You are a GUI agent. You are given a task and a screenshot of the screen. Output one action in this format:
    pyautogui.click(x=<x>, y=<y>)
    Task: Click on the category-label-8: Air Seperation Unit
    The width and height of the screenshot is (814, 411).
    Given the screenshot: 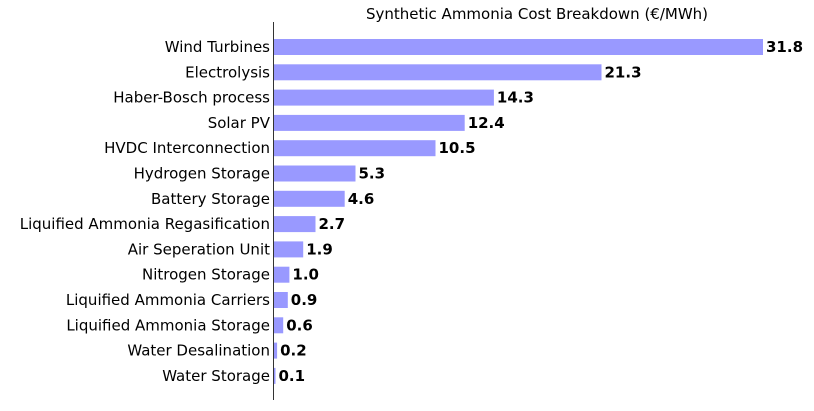 What is the action you would take?
    pyautogui.click(x=199, y=249)
    